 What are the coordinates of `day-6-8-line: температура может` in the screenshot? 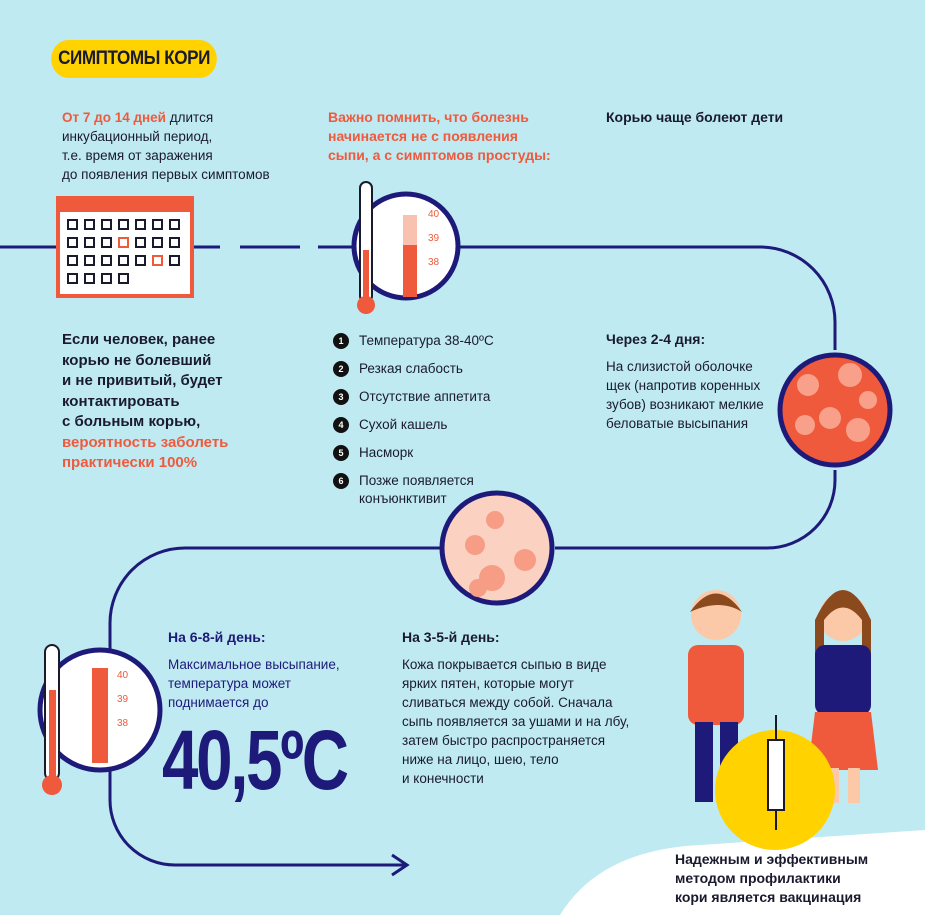 It's located at (229, 683).